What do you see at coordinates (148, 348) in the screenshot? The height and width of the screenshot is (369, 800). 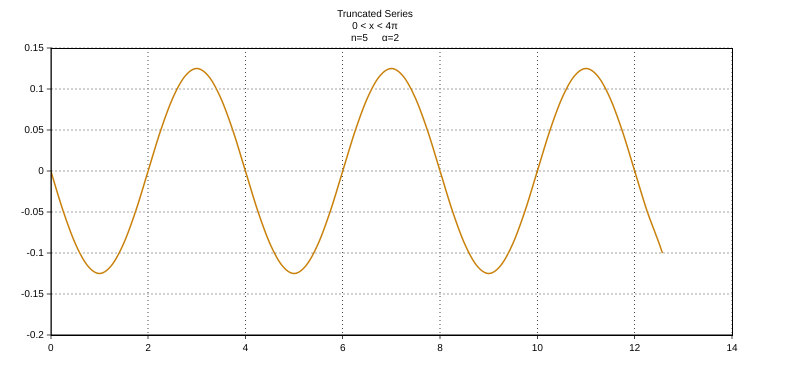 I see `x-tick-label: 2` at bounding box center [148, 348].